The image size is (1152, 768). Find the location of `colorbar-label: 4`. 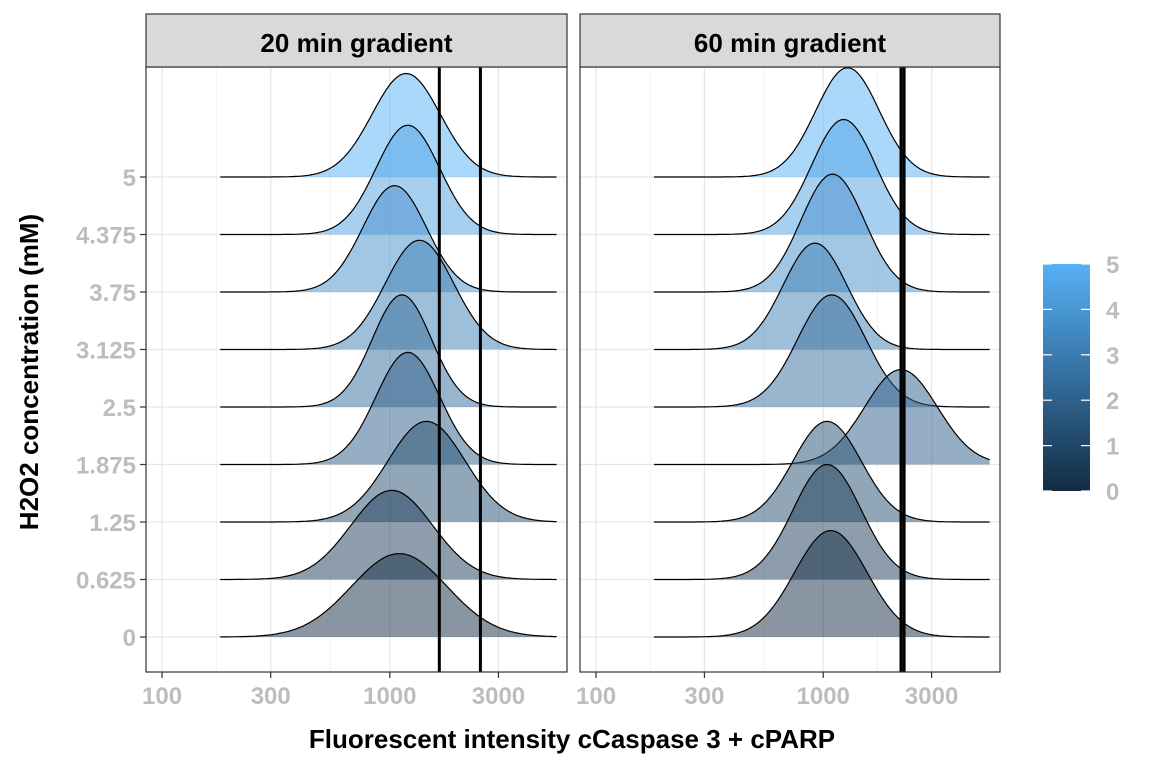

colorbar-label: 4 is located at coordinates (1113, 310).